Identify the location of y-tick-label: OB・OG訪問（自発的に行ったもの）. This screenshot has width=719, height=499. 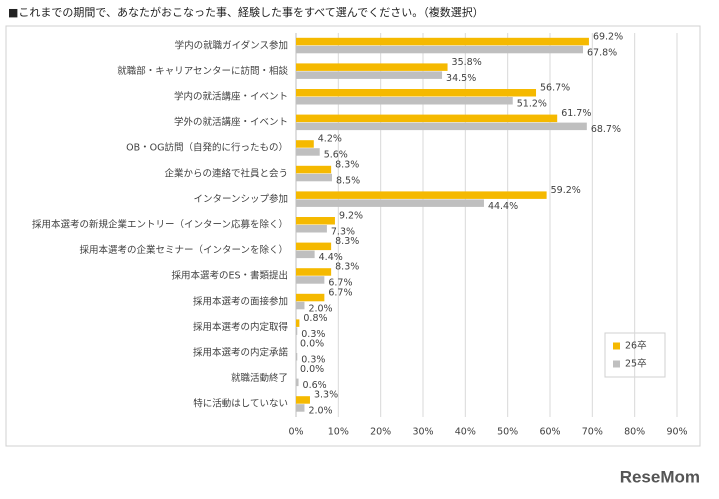
(207, 148).